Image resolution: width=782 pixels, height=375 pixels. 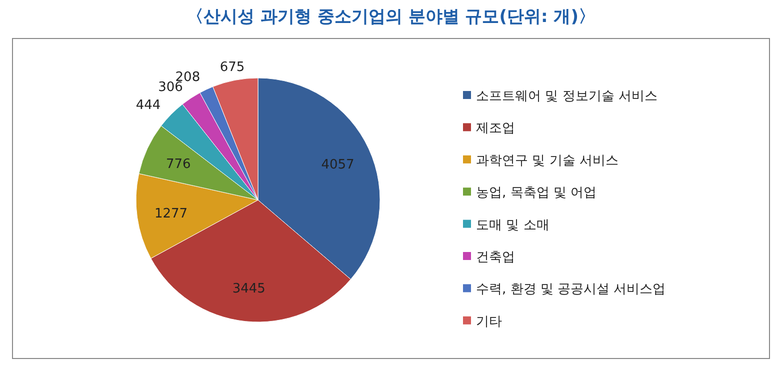 I want to click on legend-label: 소프트웨어 및 정보기술 서비스, so click(x=567, y=96).